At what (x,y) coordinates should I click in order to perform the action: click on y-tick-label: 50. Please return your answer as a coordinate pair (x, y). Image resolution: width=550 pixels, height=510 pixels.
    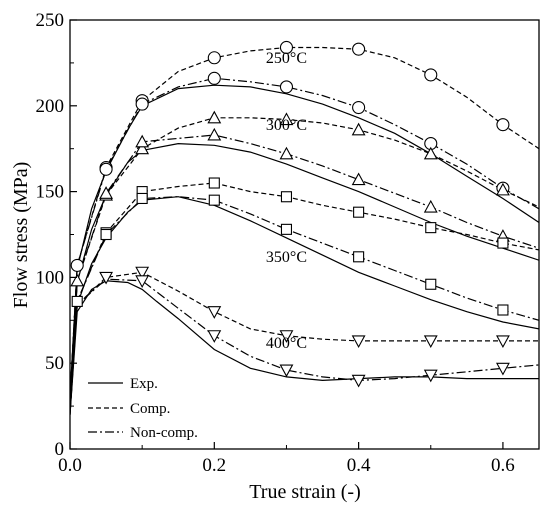
    Looking at the image, I should click on (54, 363).